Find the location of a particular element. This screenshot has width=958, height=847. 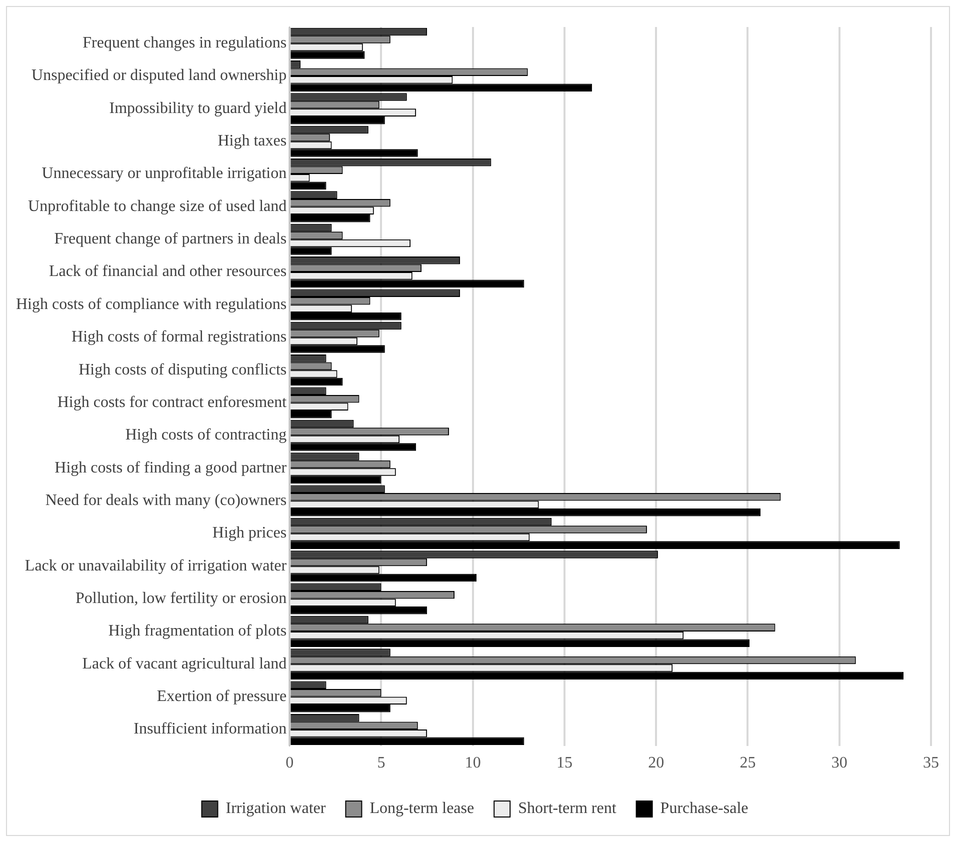

y-tick-label: Need for deals with many (co)owners is located at coordinates (166, 500).